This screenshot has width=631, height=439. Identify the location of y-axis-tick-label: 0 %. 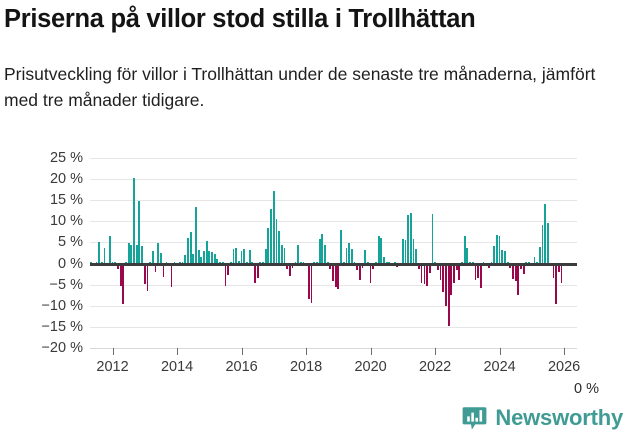
(70, 263).